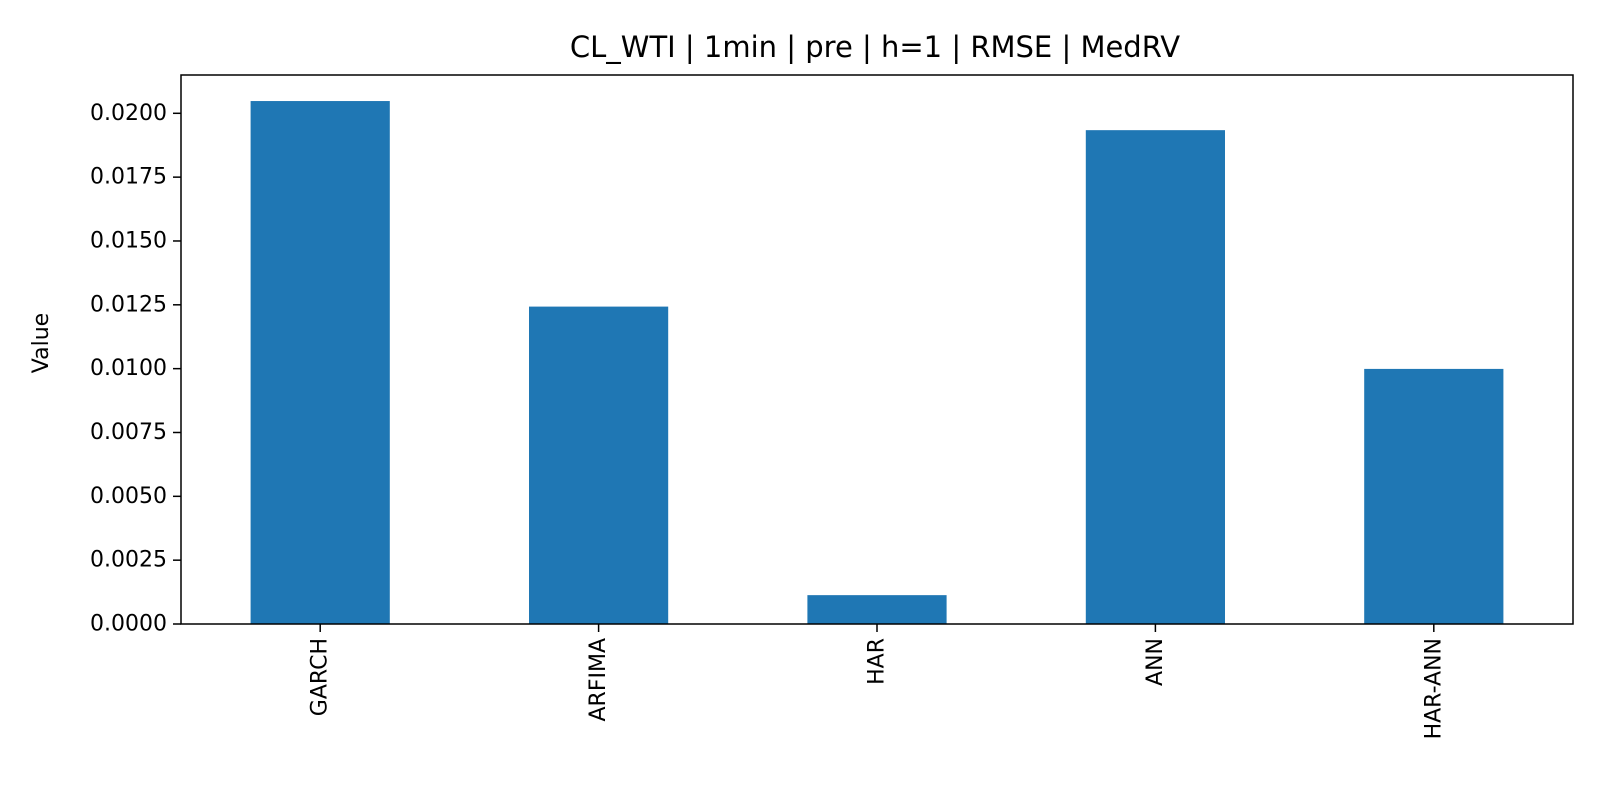  What do you see at coordinates (320, 362) in the screenshot?
I see `bar-garch` at bounding box center [320, 362].